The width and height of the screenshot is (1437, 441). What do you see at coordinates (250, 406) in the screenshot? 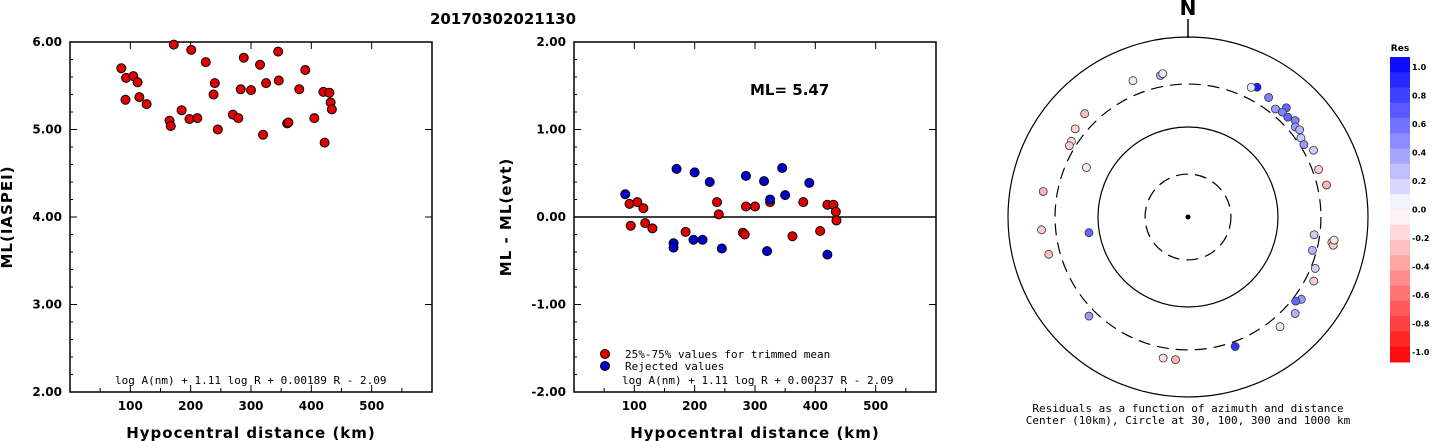
I see `ml-x-tick-label: 300` at bounding box center [250, 406].